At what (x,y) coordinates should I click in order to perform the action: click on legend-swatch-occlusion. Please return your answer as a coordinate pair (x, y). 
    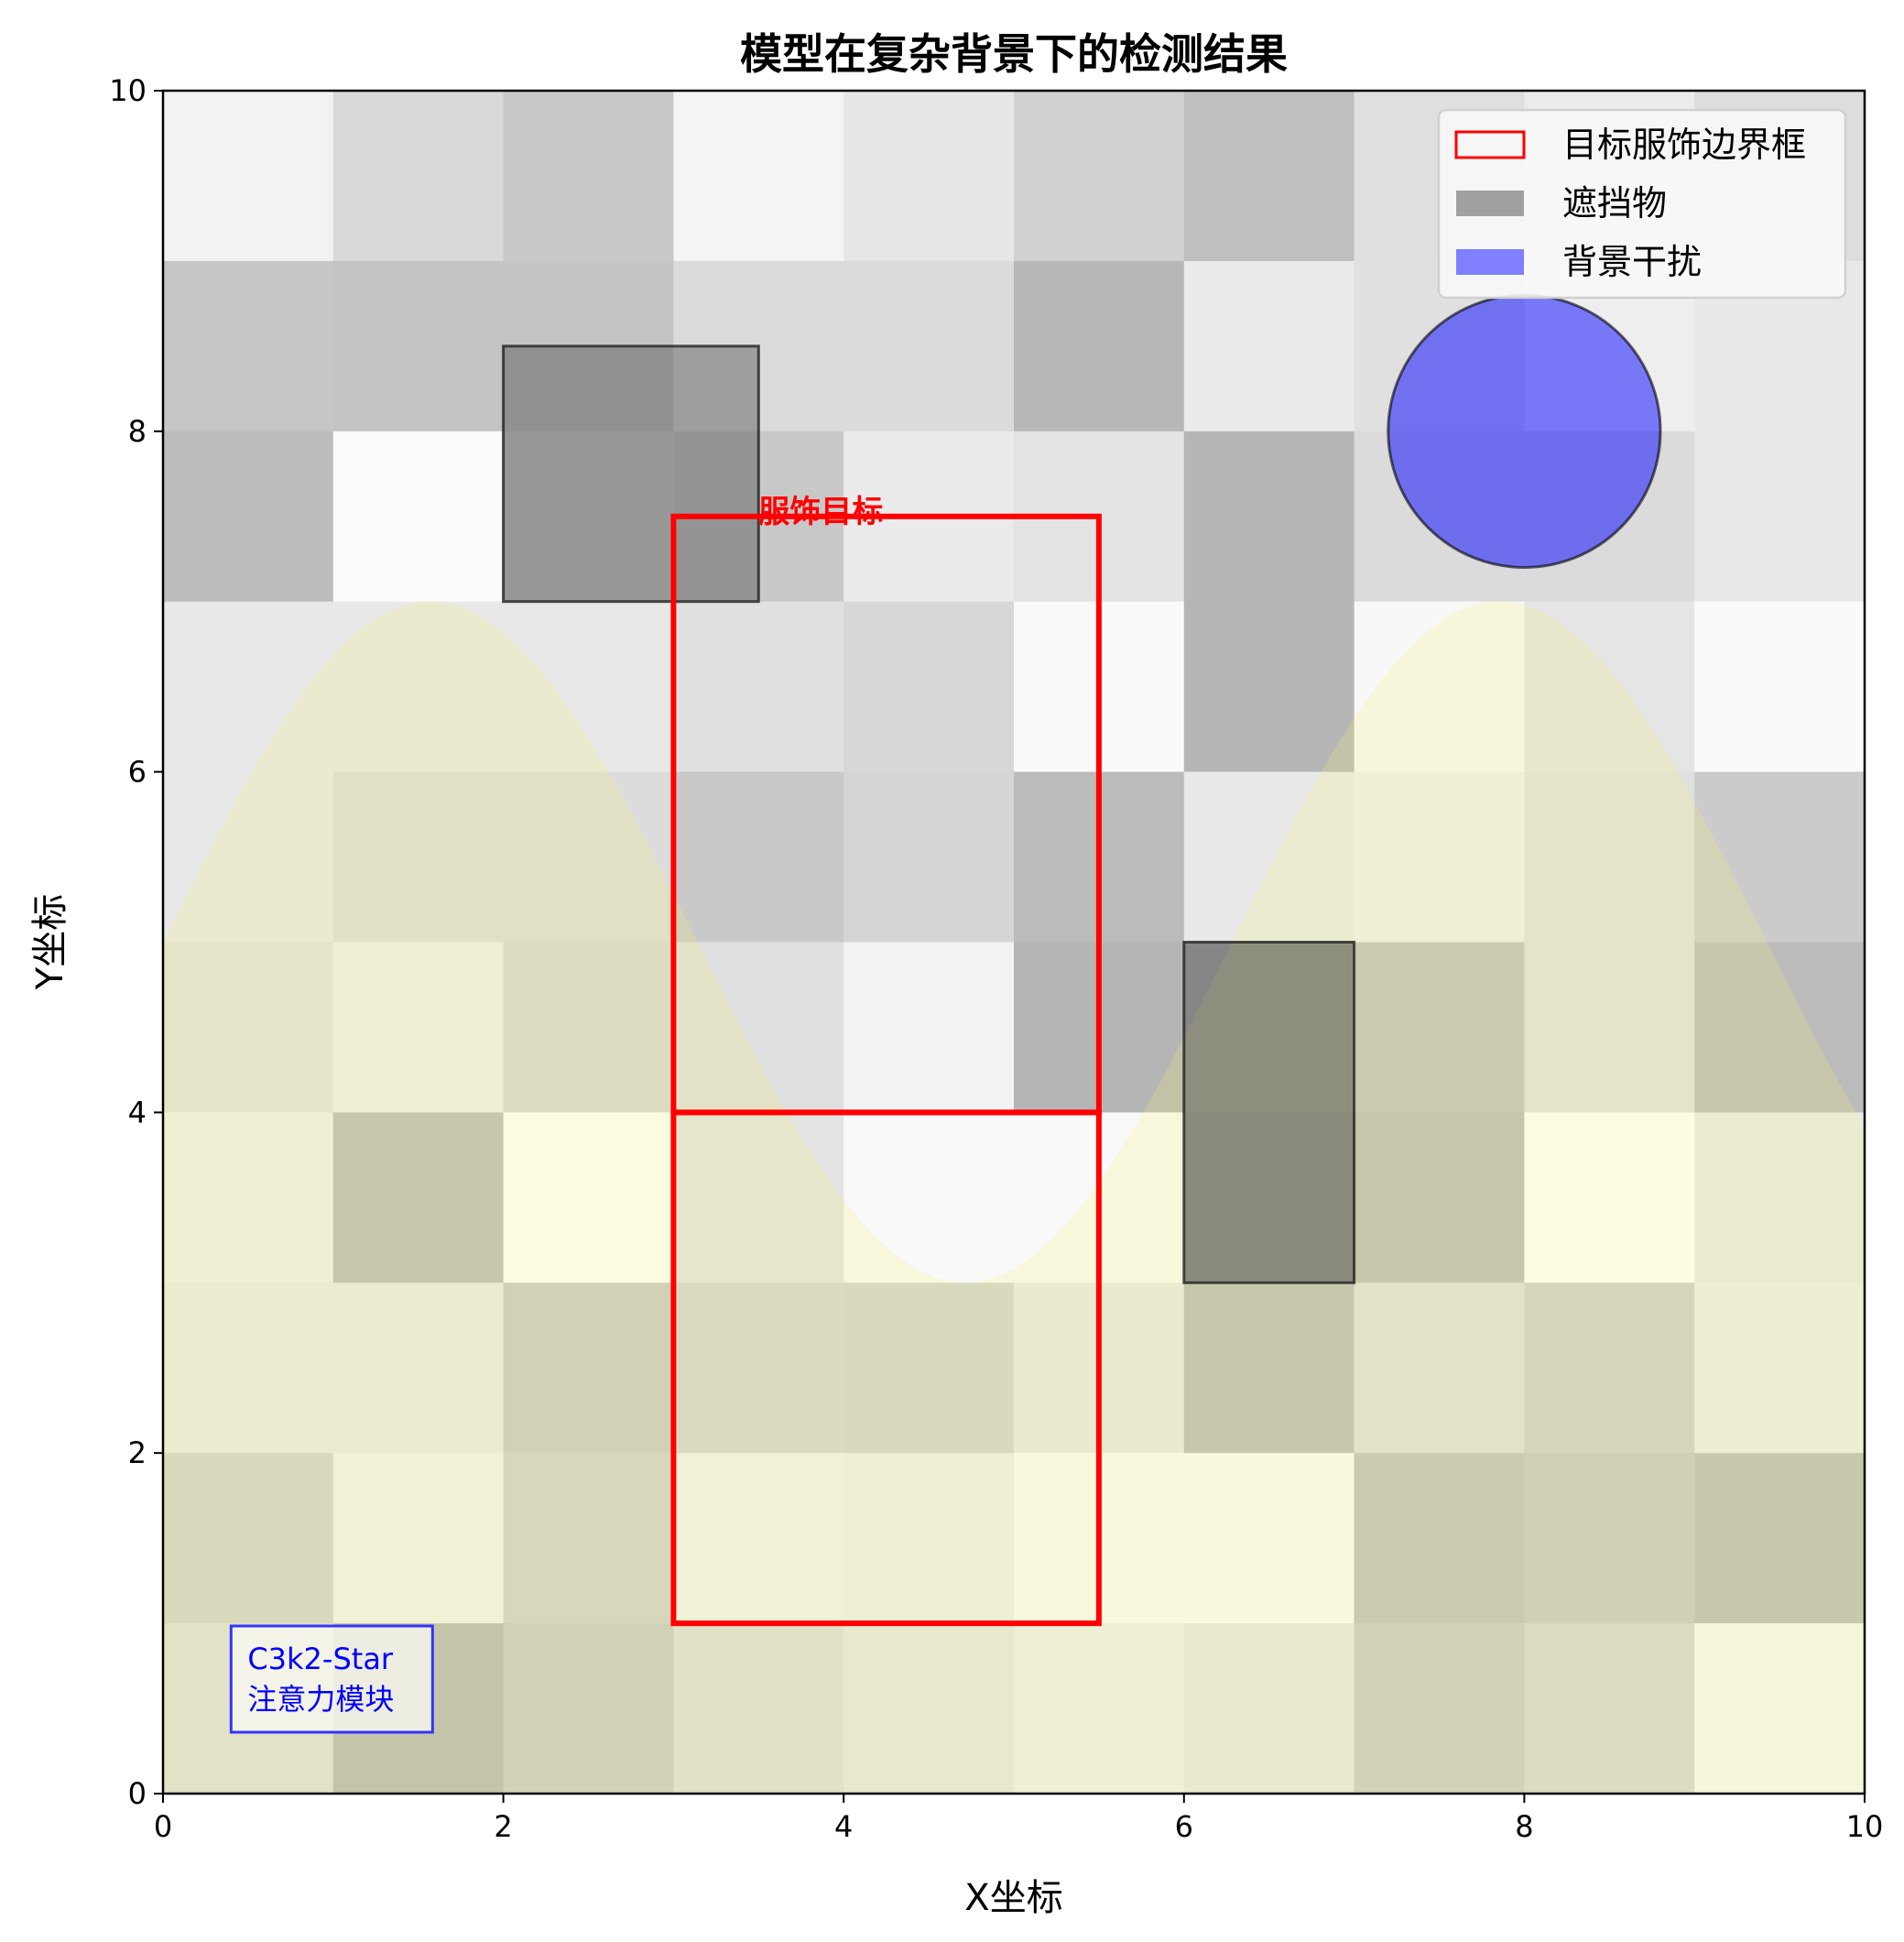
    Looking at the image, I should click on (1490, 203).